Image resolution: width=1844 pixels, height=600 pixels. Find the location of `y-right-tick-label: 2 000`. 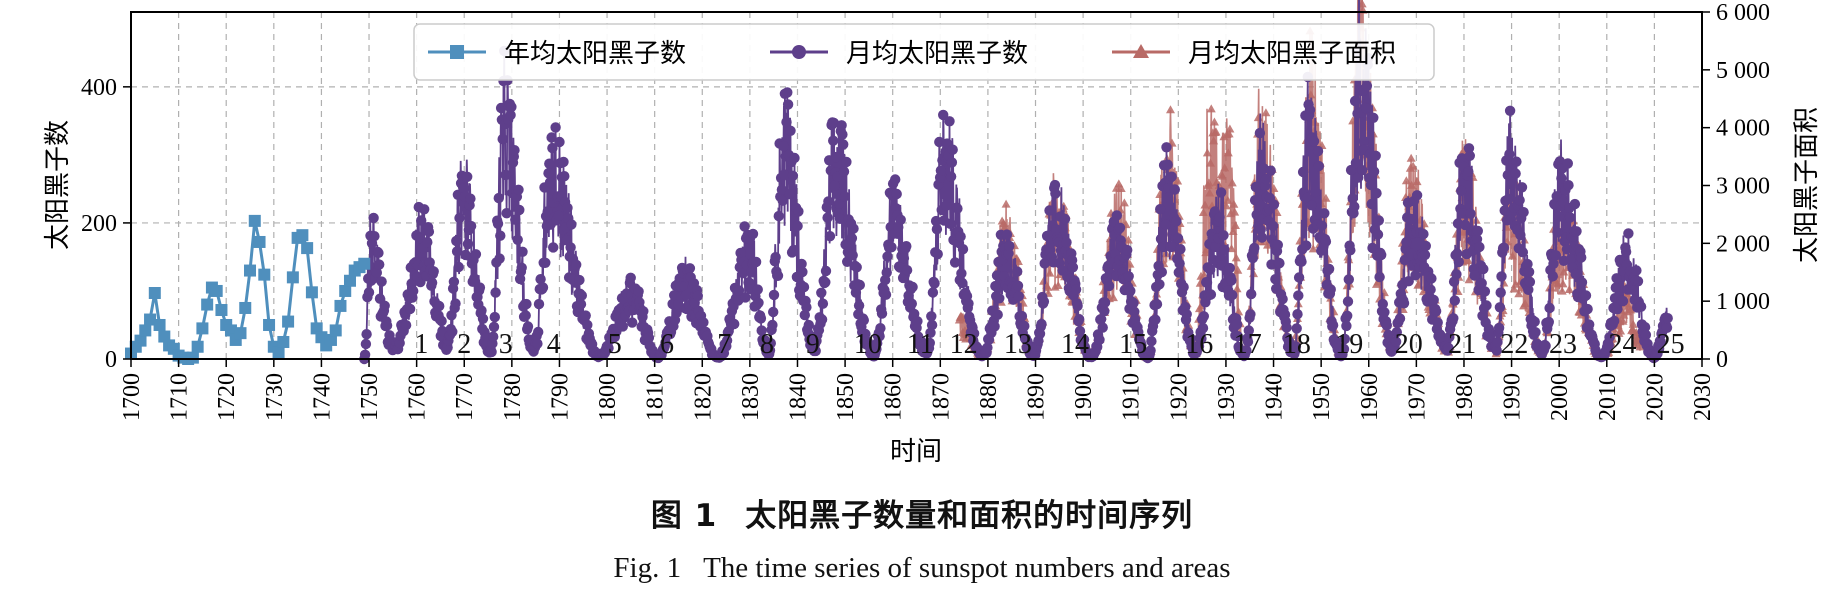

y-right-tick-label: 2 000 is located at coordinates (1743, 244).